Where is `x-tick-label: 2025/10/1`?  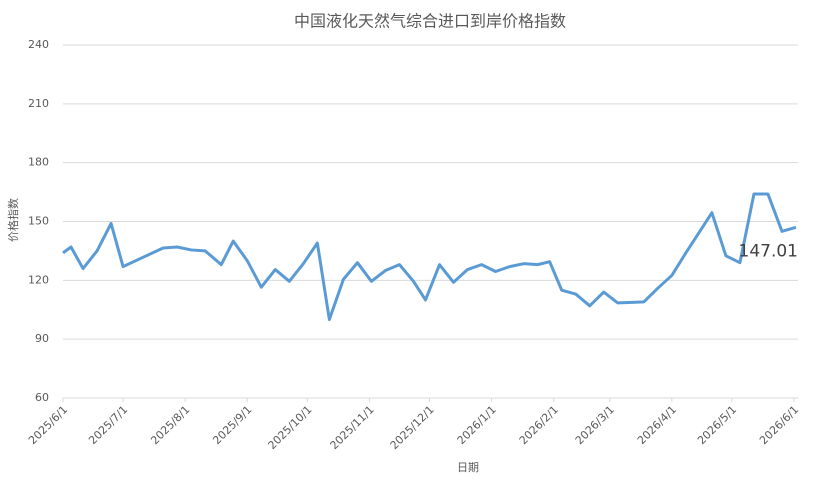 x-tick-label: 2025/10/1 is located at coordinates (289, 427).